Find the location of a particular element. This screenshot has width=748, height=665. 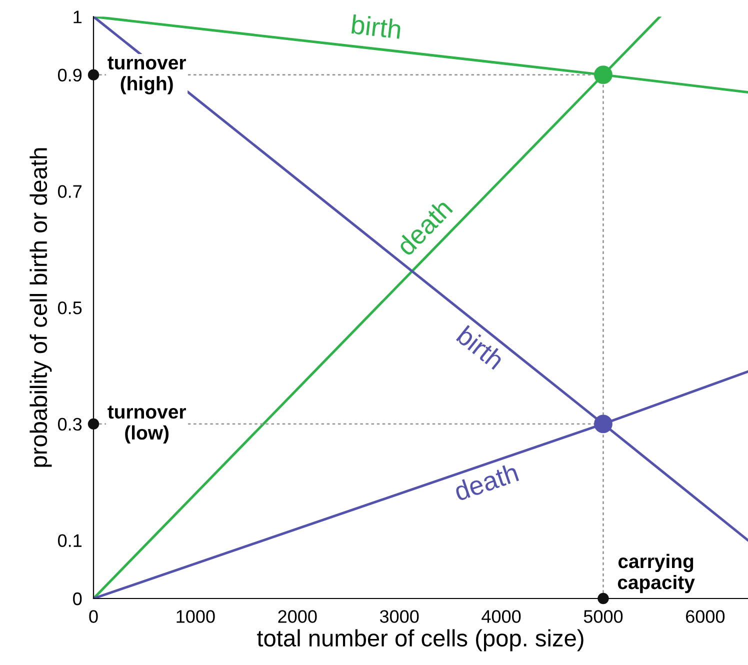

x-tick-label: 5000 is located at coordinates (603, 616).